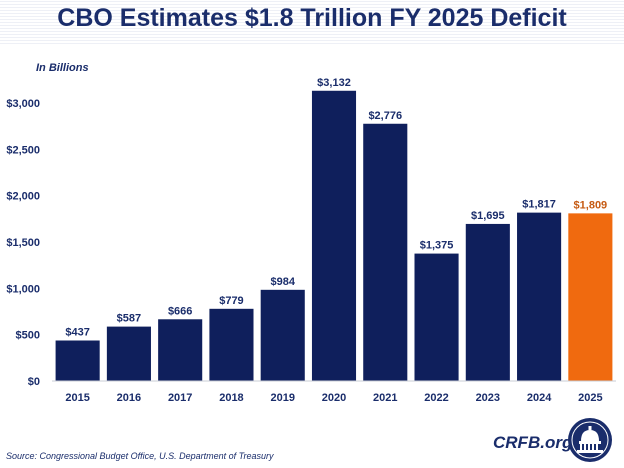 Image resolution: width=624 pixels, height=468 pixels. What do you see at coordinates (62, 68) in the screenshot?
I see `y-axis-unit-label: In Billions` at bounding box center [62, 68].